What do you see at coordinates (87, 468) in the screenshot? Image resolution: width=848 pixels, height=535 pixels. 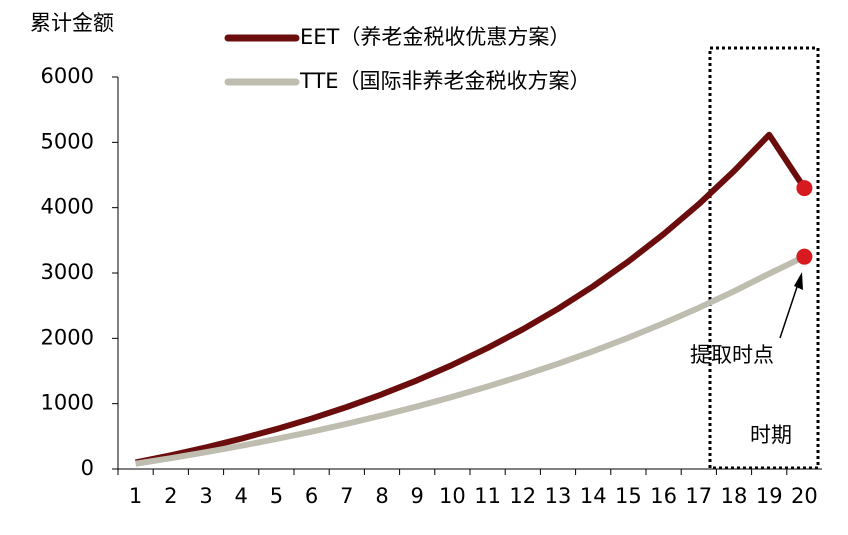 I see `y-tick-label: 0` at bounding box center [87, 468].